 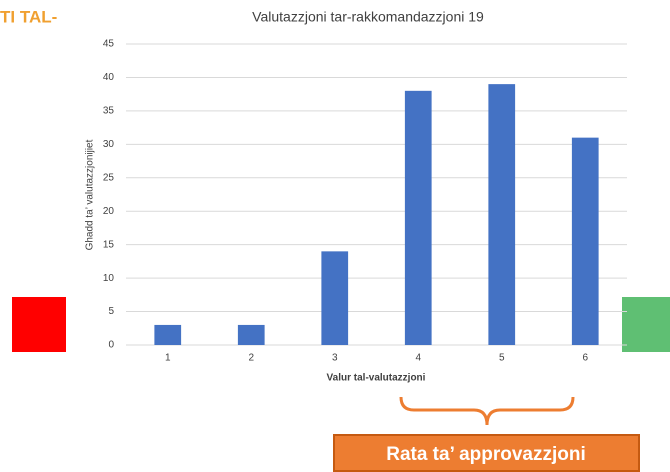 I want to click on y-tick-label: 25, so click(x=109, y=177).